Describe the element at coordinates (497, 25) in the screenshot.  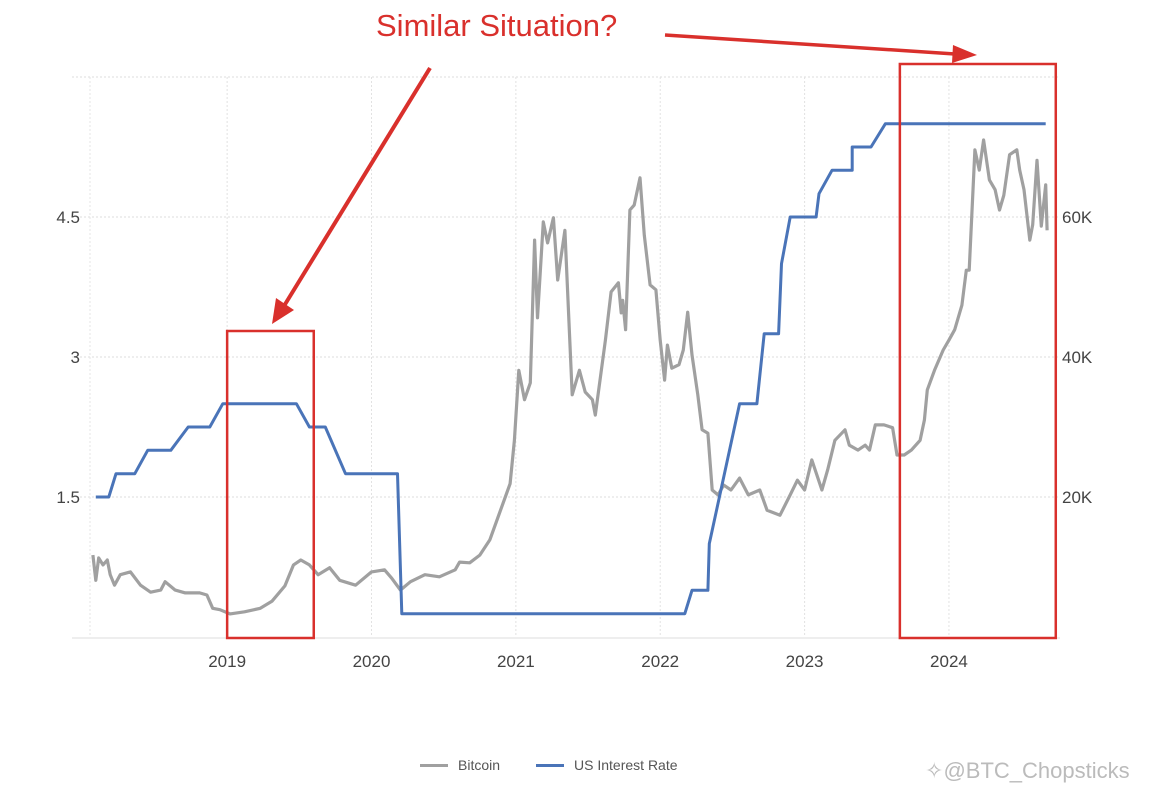
I see `annotation-title: Similar Situation?` at that location.